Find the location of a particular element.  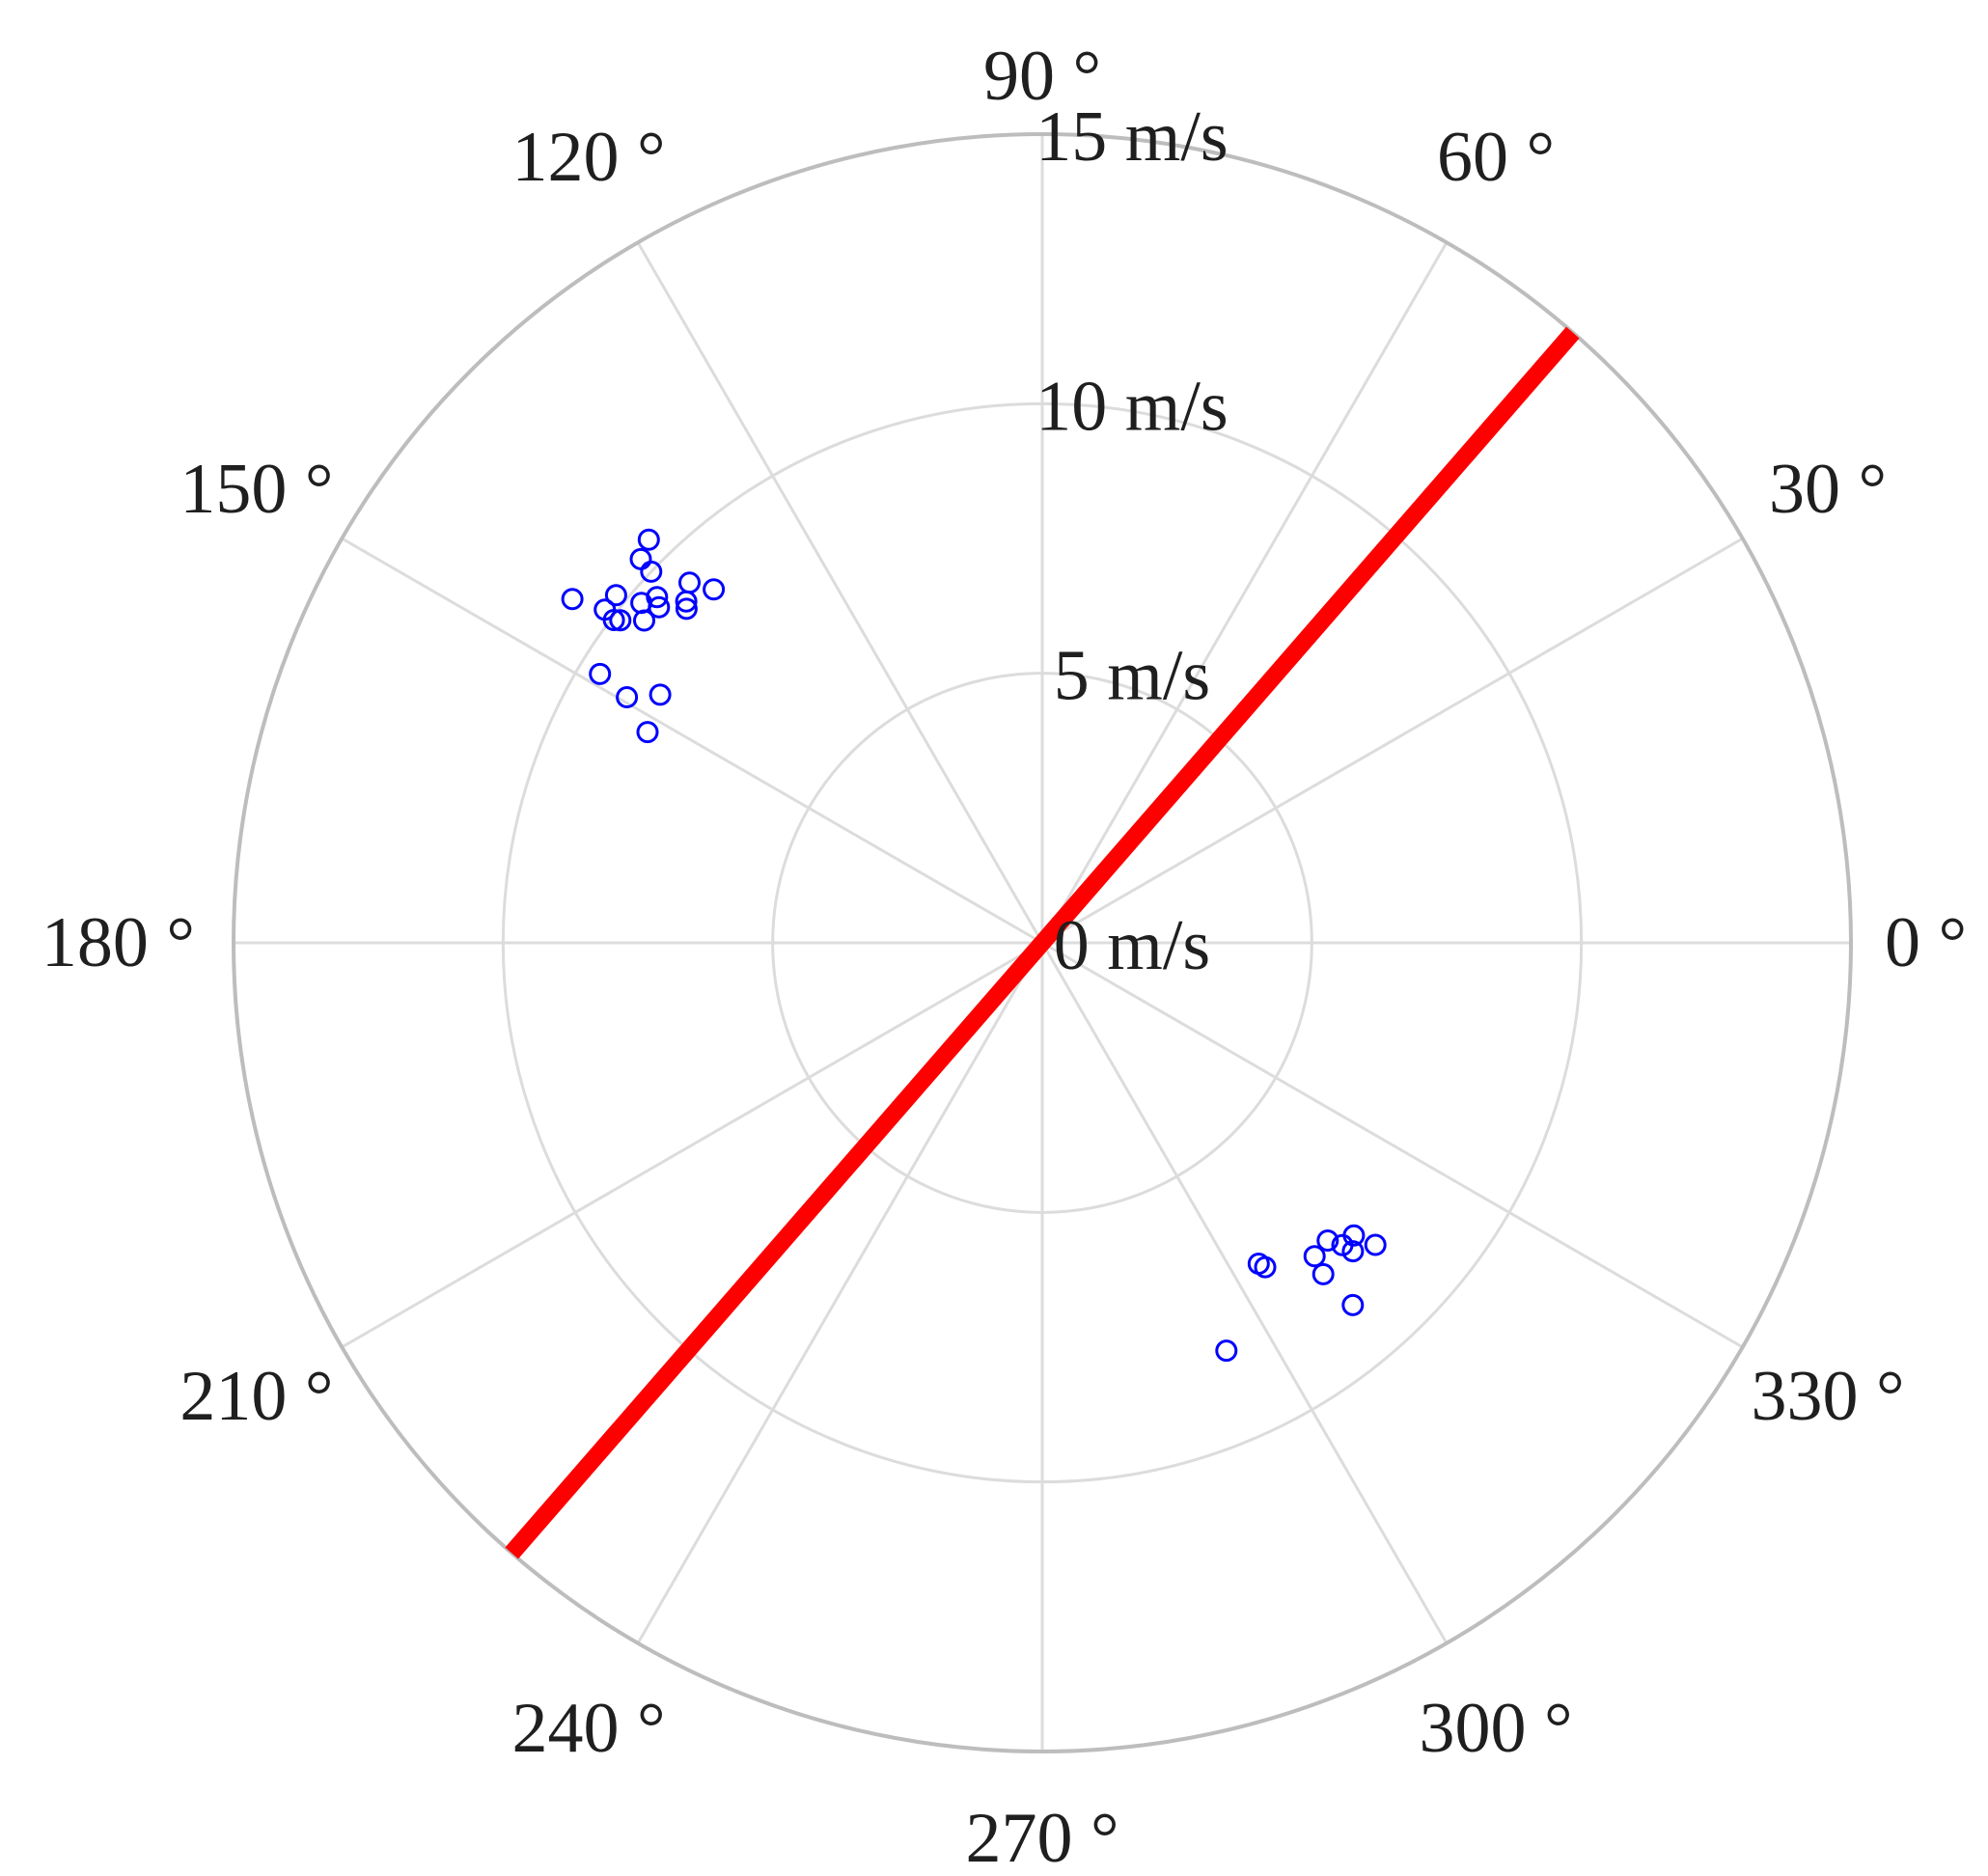

angle-tick-label-30: 30 ° is located at coordinates (1828, 489).